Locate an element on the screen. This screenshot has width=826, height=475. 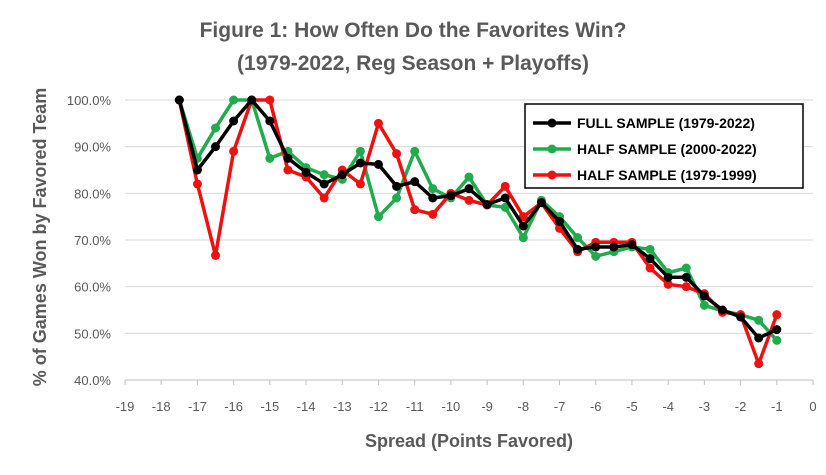
axes is located at coordinates (469, 382).